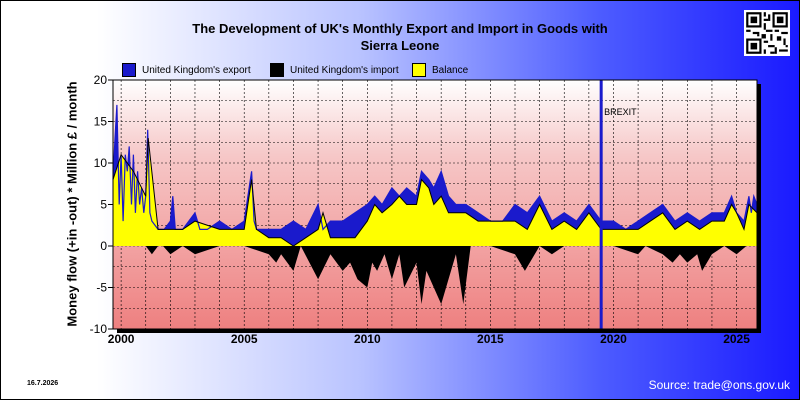  I want to click on legend-label-import: United Kingdom's import, so click(344, 70).